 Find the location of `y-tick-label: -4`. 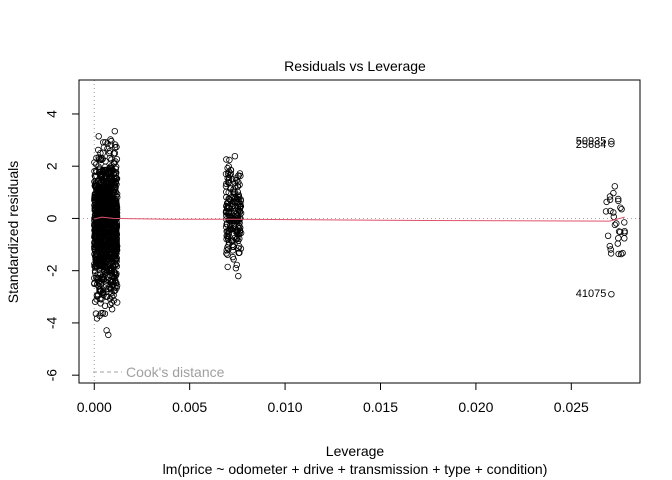

y-tick-label: -4 is located at coordinates (52, 322).